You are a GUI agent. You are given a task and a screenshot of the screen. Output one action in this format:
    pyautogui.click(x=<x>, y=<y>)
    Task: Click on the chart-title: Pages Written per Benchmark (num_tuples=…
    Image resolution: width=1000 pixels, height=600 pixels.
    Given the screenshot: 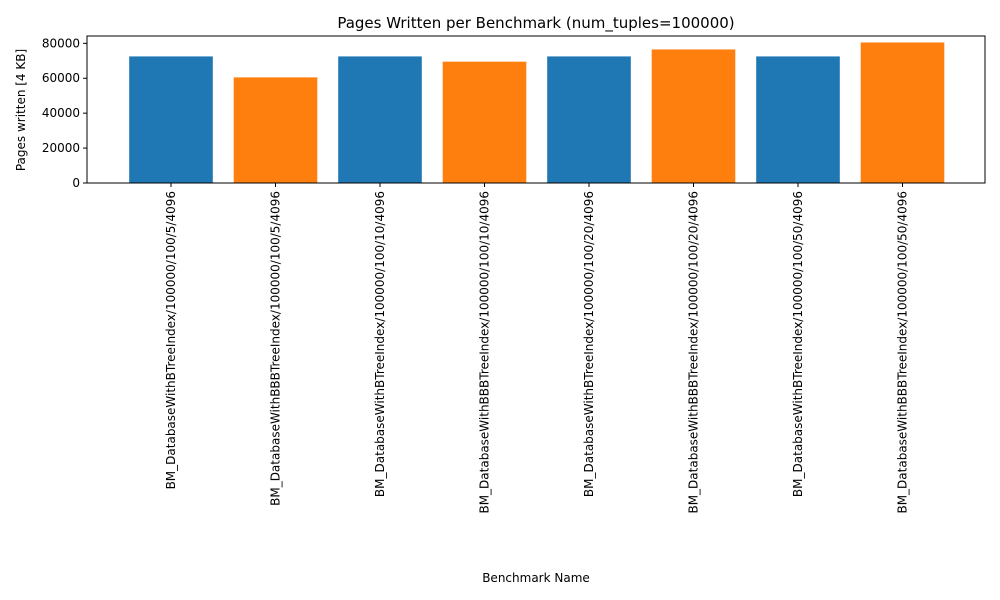 What is the action you would take?
    pyautogui.click(x=535, y=23)
    